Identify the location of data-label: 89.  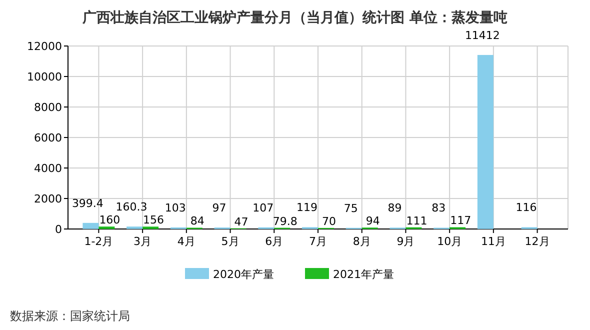
(395, 208).